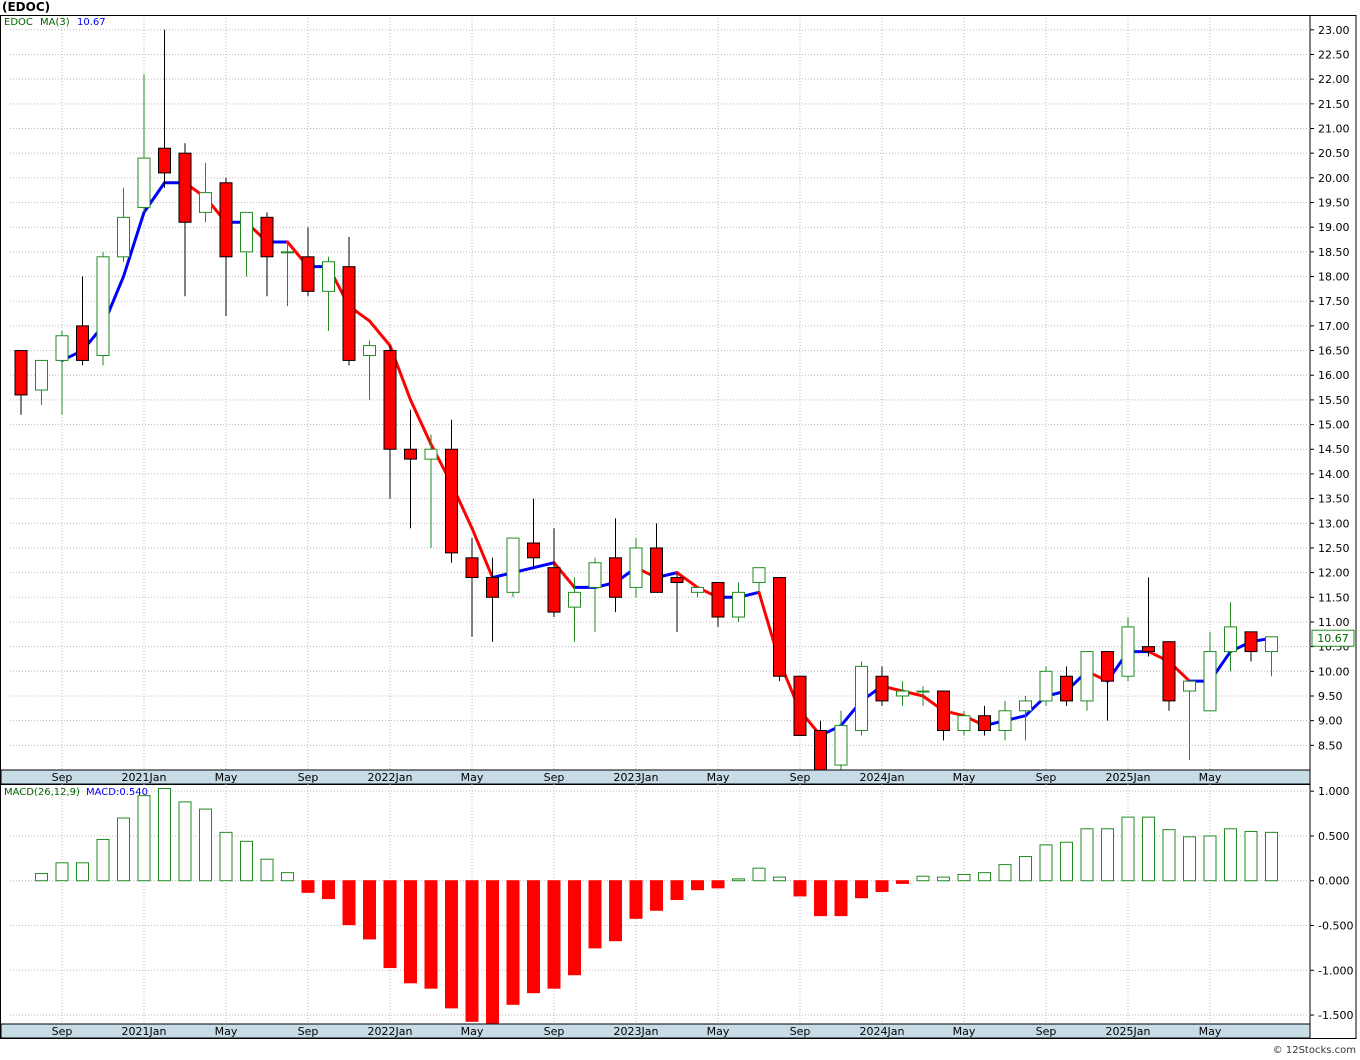 Image resolution: width=1360 pixels, height=1060 pixels. I want to click on price-x-tick-label: 2023Jan, so click(636, 777).